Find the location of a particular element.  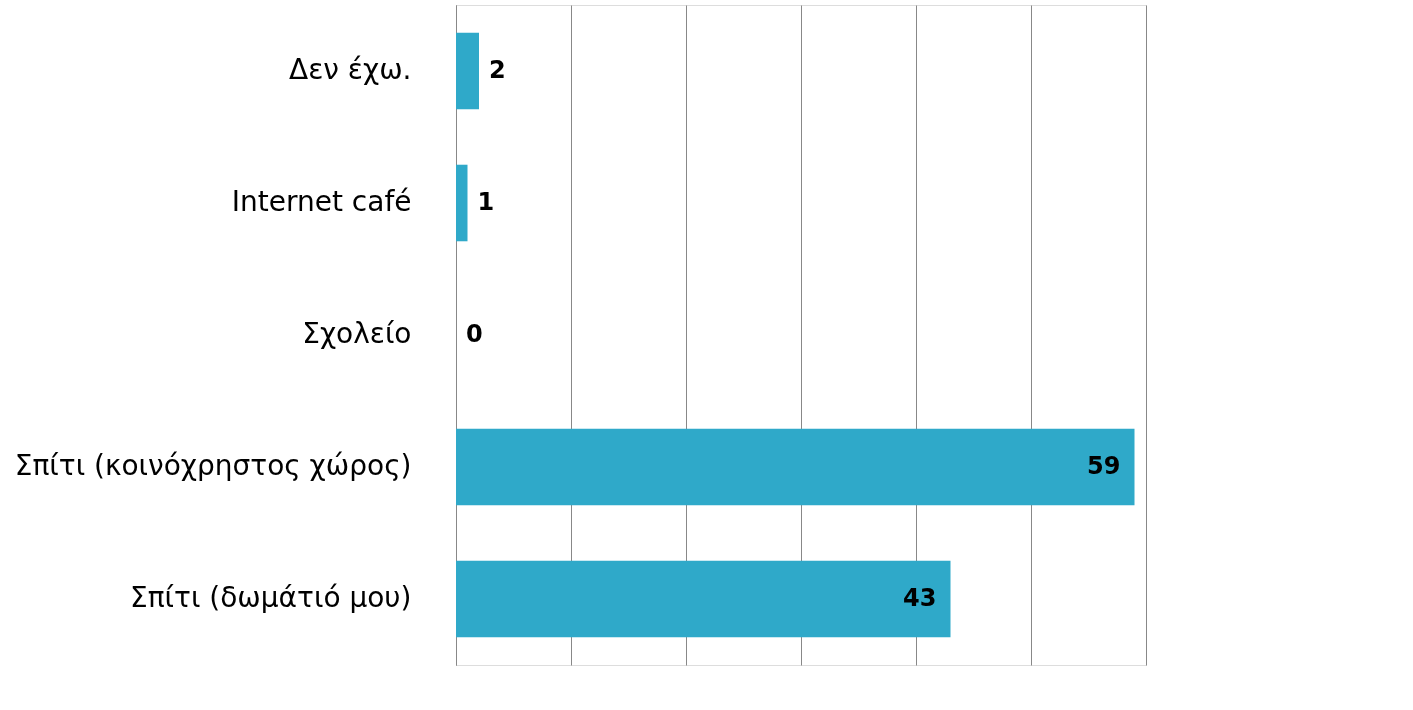

y-tick-label: Σχολείο is located at coordinates (357, 333).